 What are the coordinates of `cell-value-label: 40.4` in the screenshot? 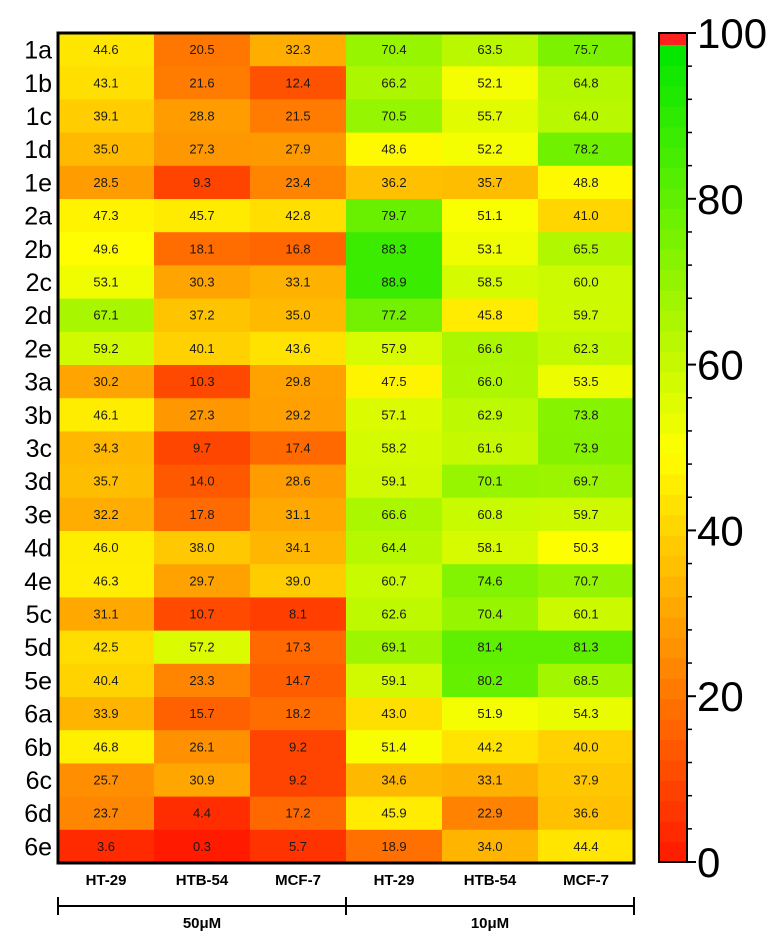 It's located at (105, 680).